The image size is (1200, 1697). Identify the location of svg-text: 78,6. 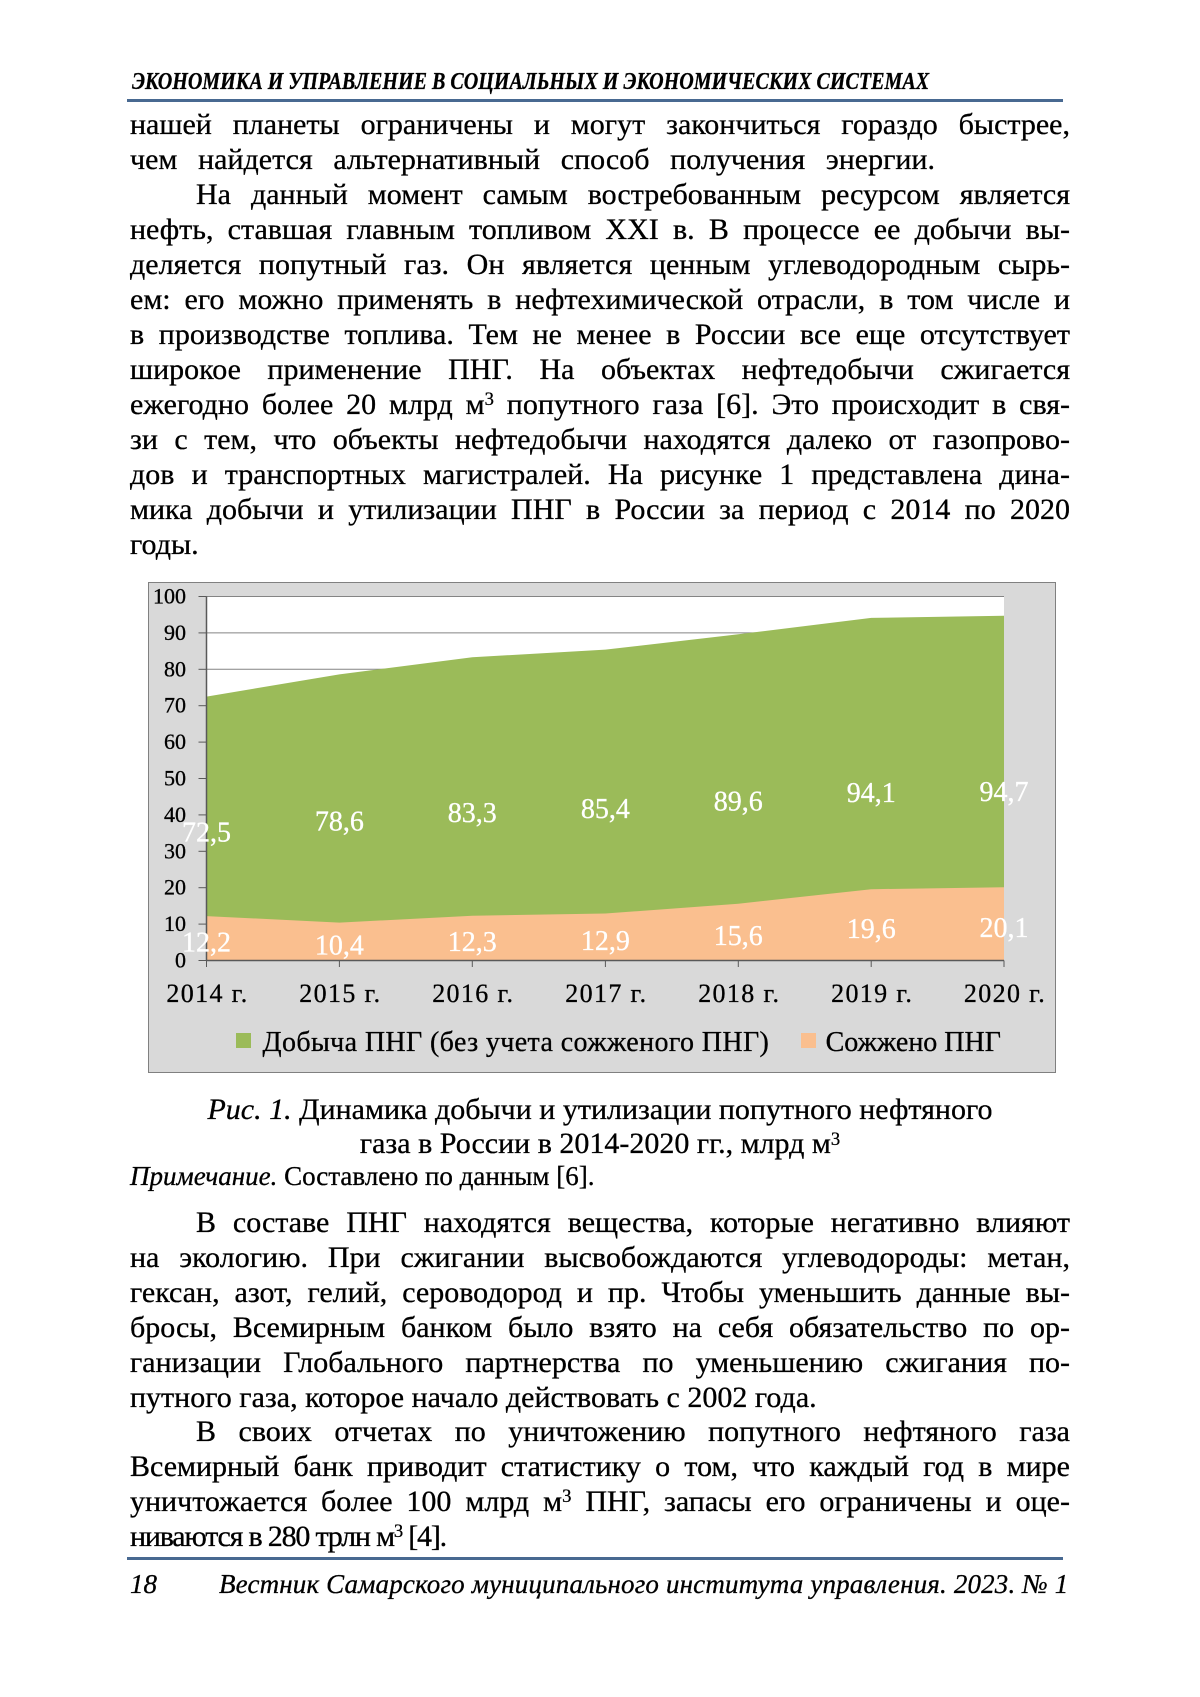
(339, 822).